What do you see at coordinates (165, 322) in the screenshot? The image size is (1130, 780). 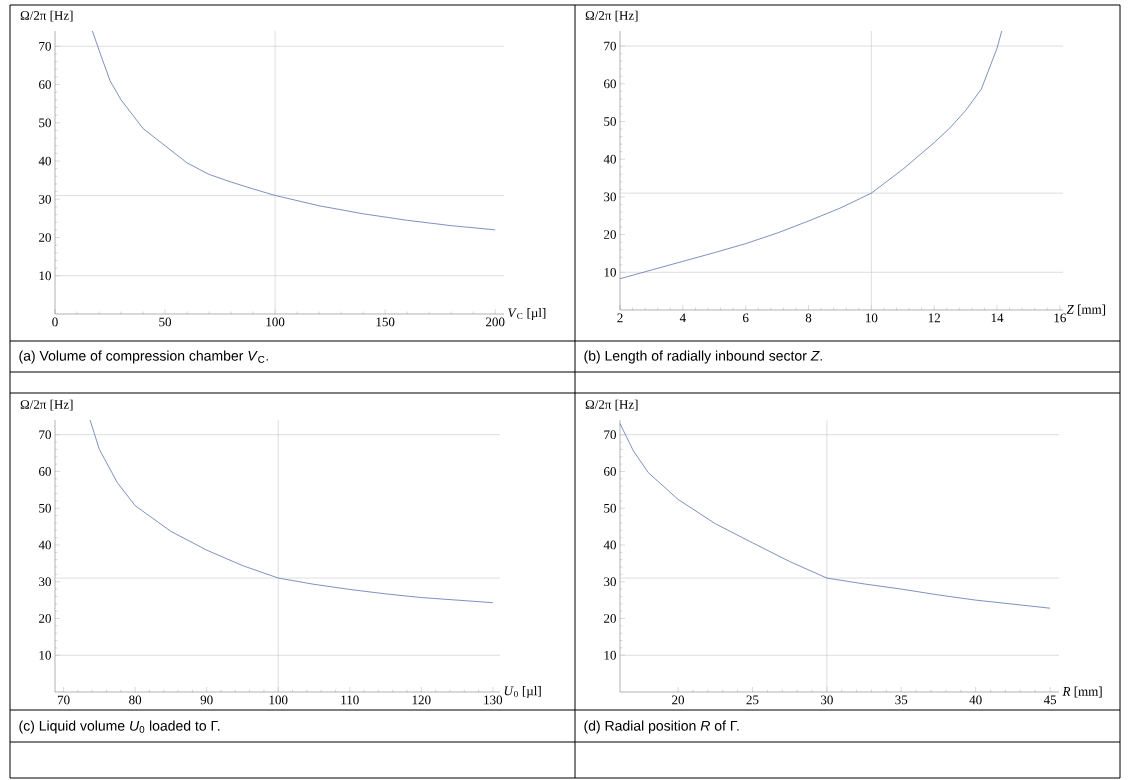 I see `x-tick-label: 50` at bounding box center [165, 322].